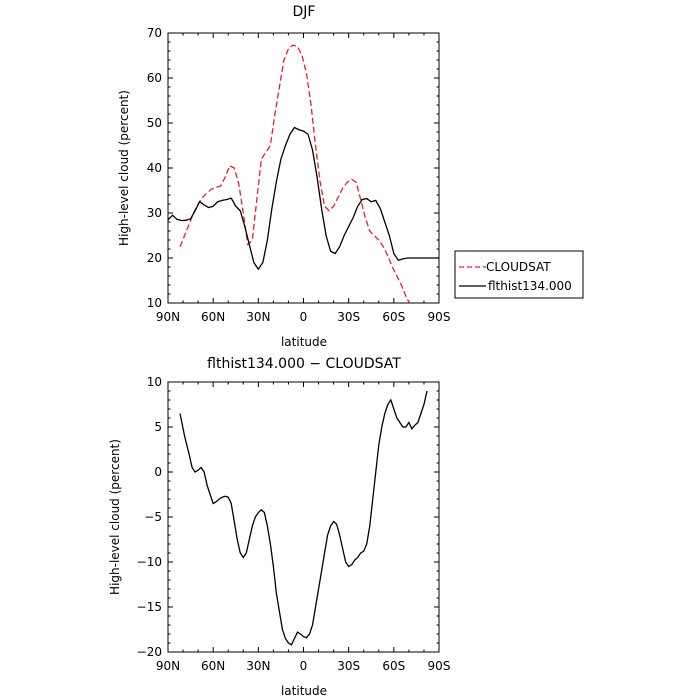 Image resolution: width=700 pixels, height=700 pixels. I want to click on bottom-chart-title: flthist134.000 − CLOUDSAT, so click(304, 364).